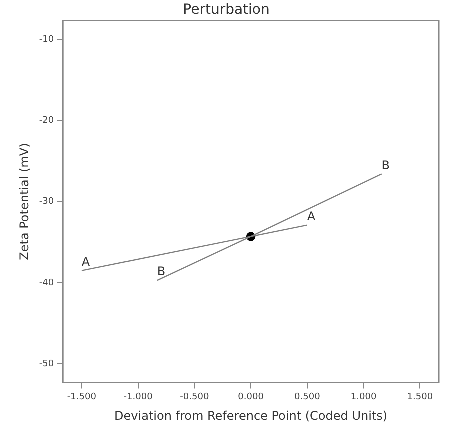 The height and width of the screenshot is (434, 467). I want to click on chart-title: Perturbation, so click(226, 10).